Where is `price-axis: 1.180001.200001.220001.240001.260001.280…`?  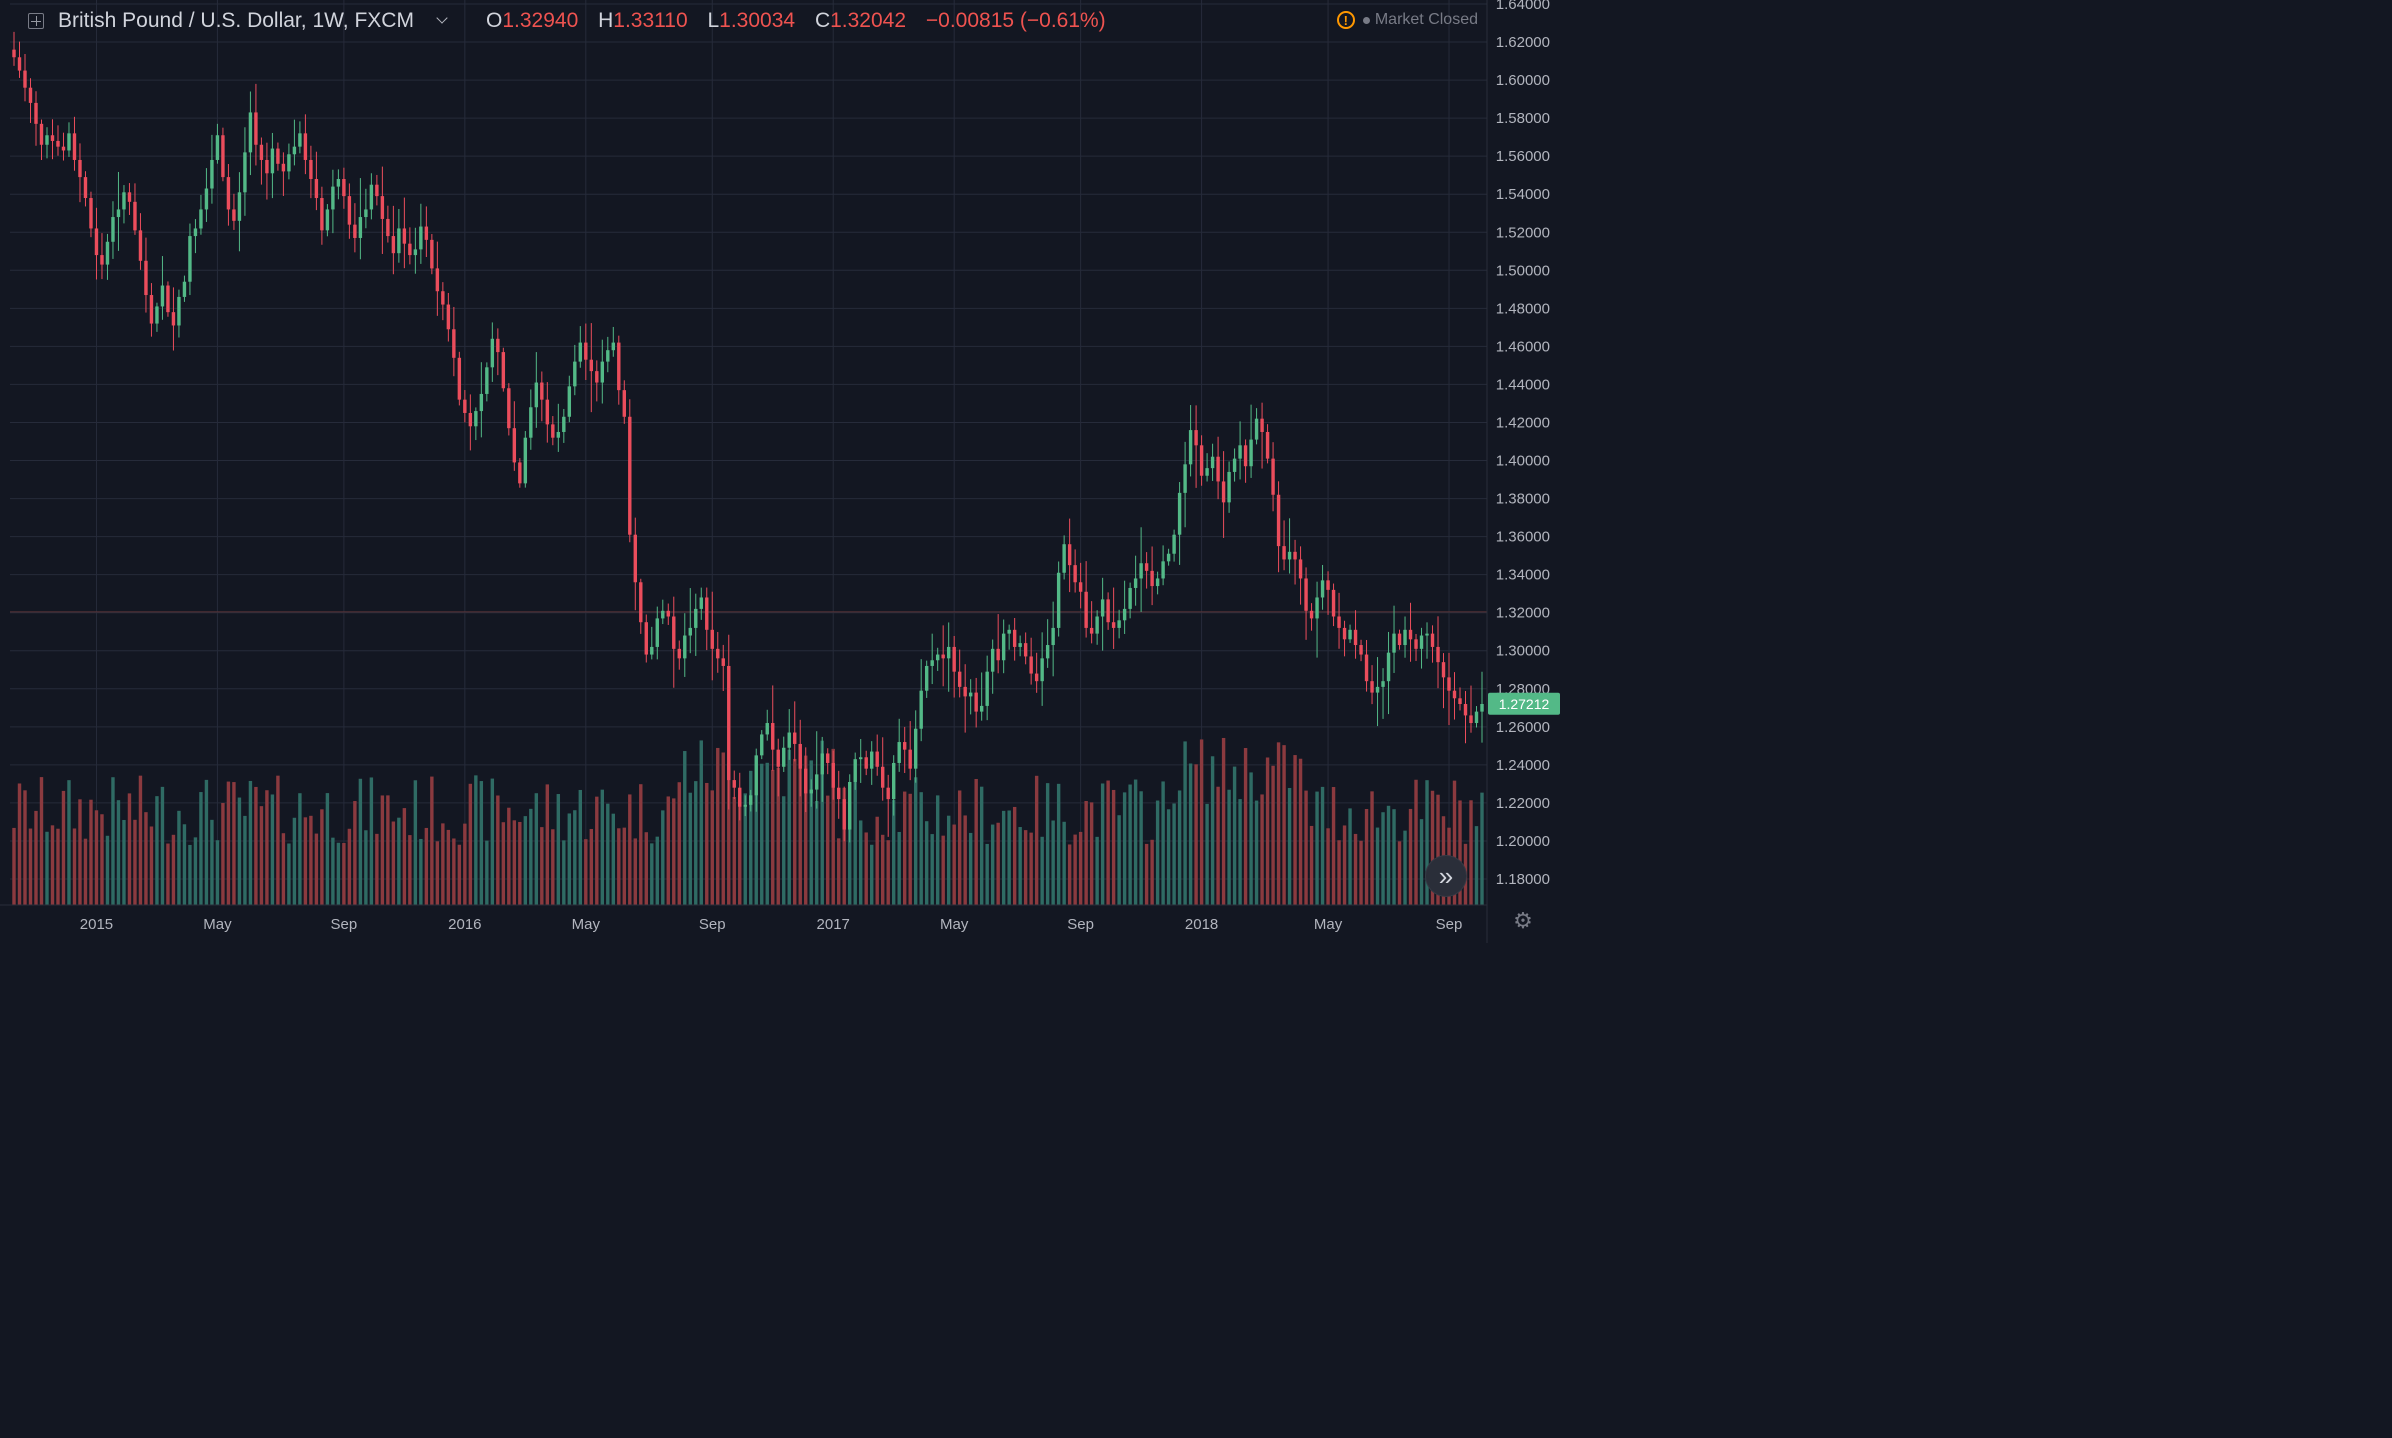 price-axis: 1.180001.200001.220001.240001.260001.280… is located at coordinates (1523, 444).